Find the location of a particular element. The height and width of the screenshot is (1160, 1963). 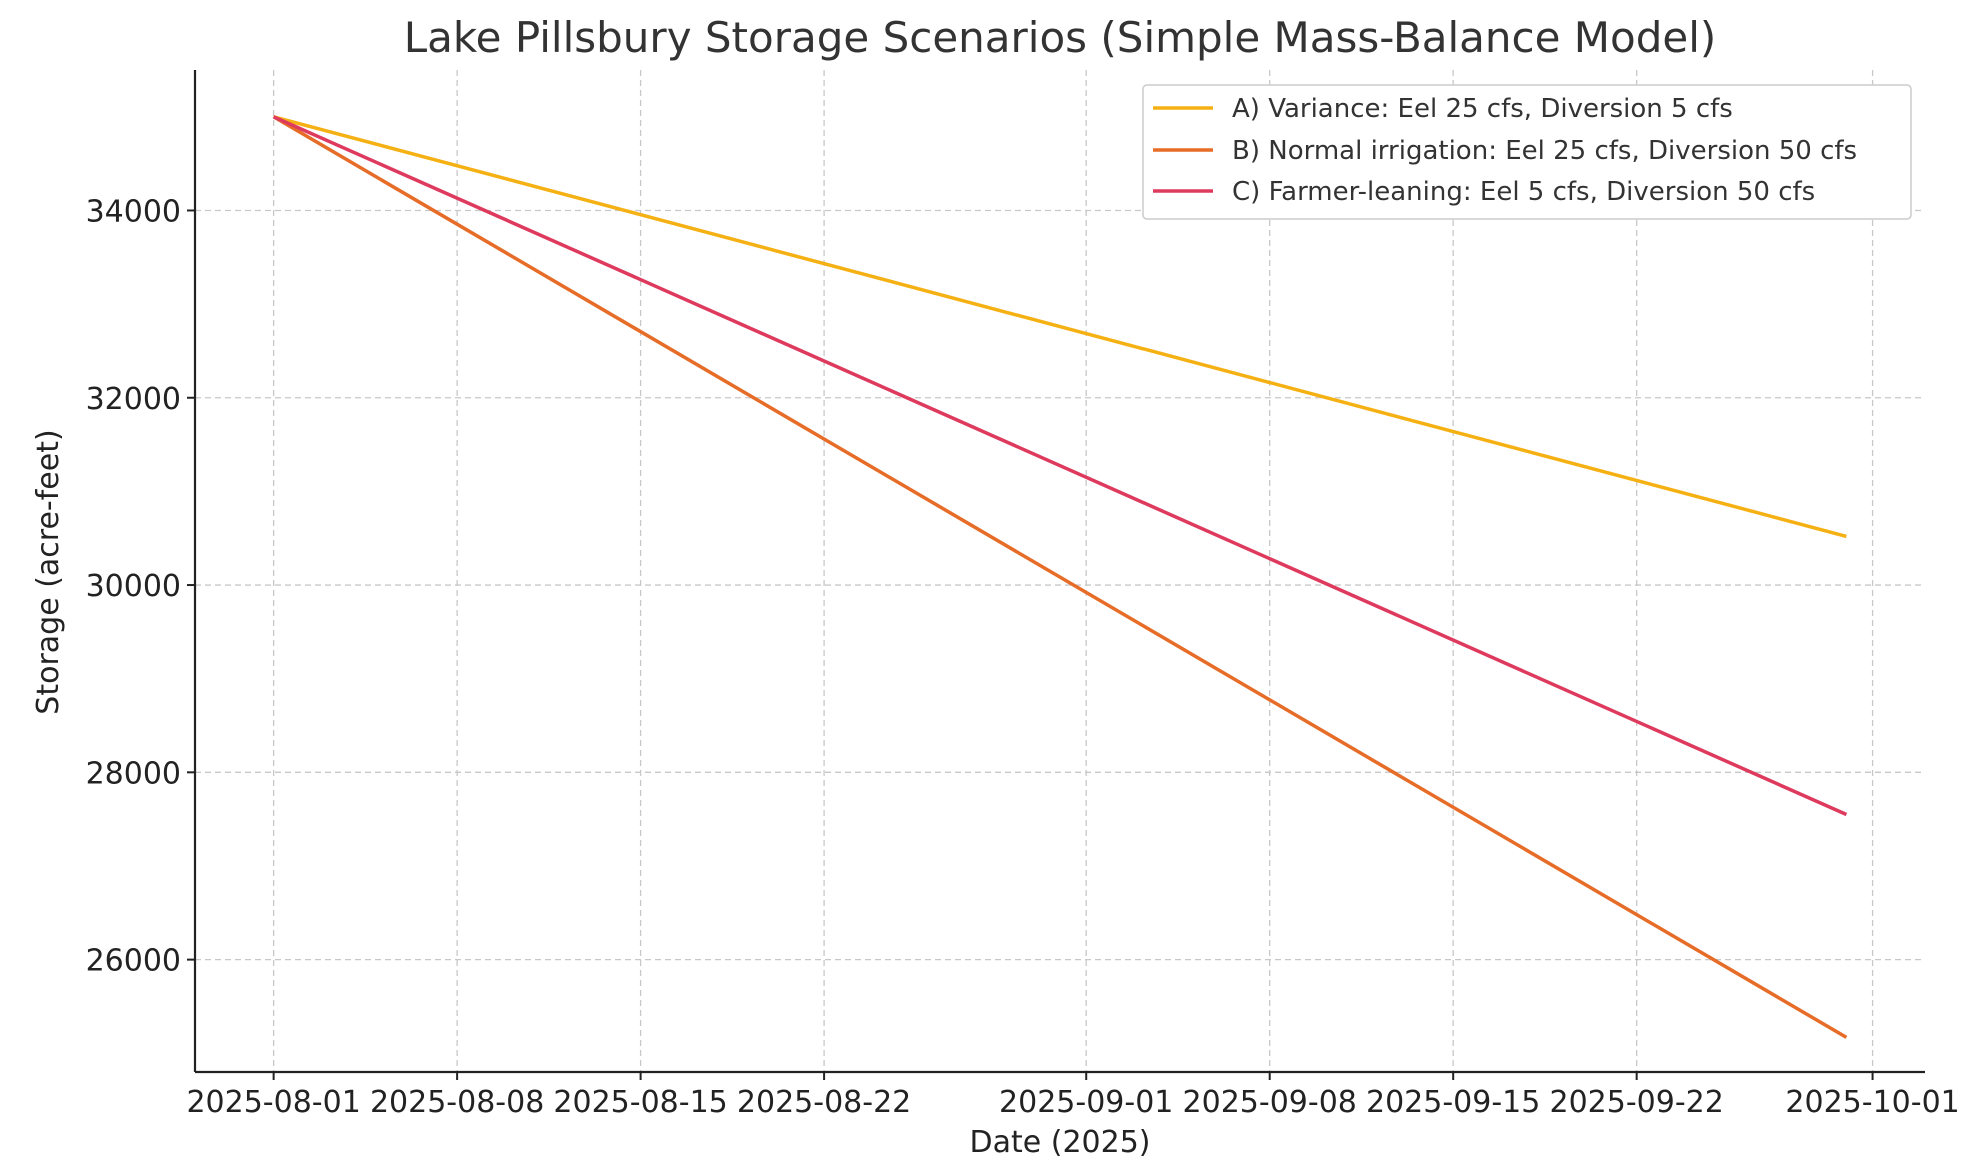

legend-box is located at coordinates (1527, 152).